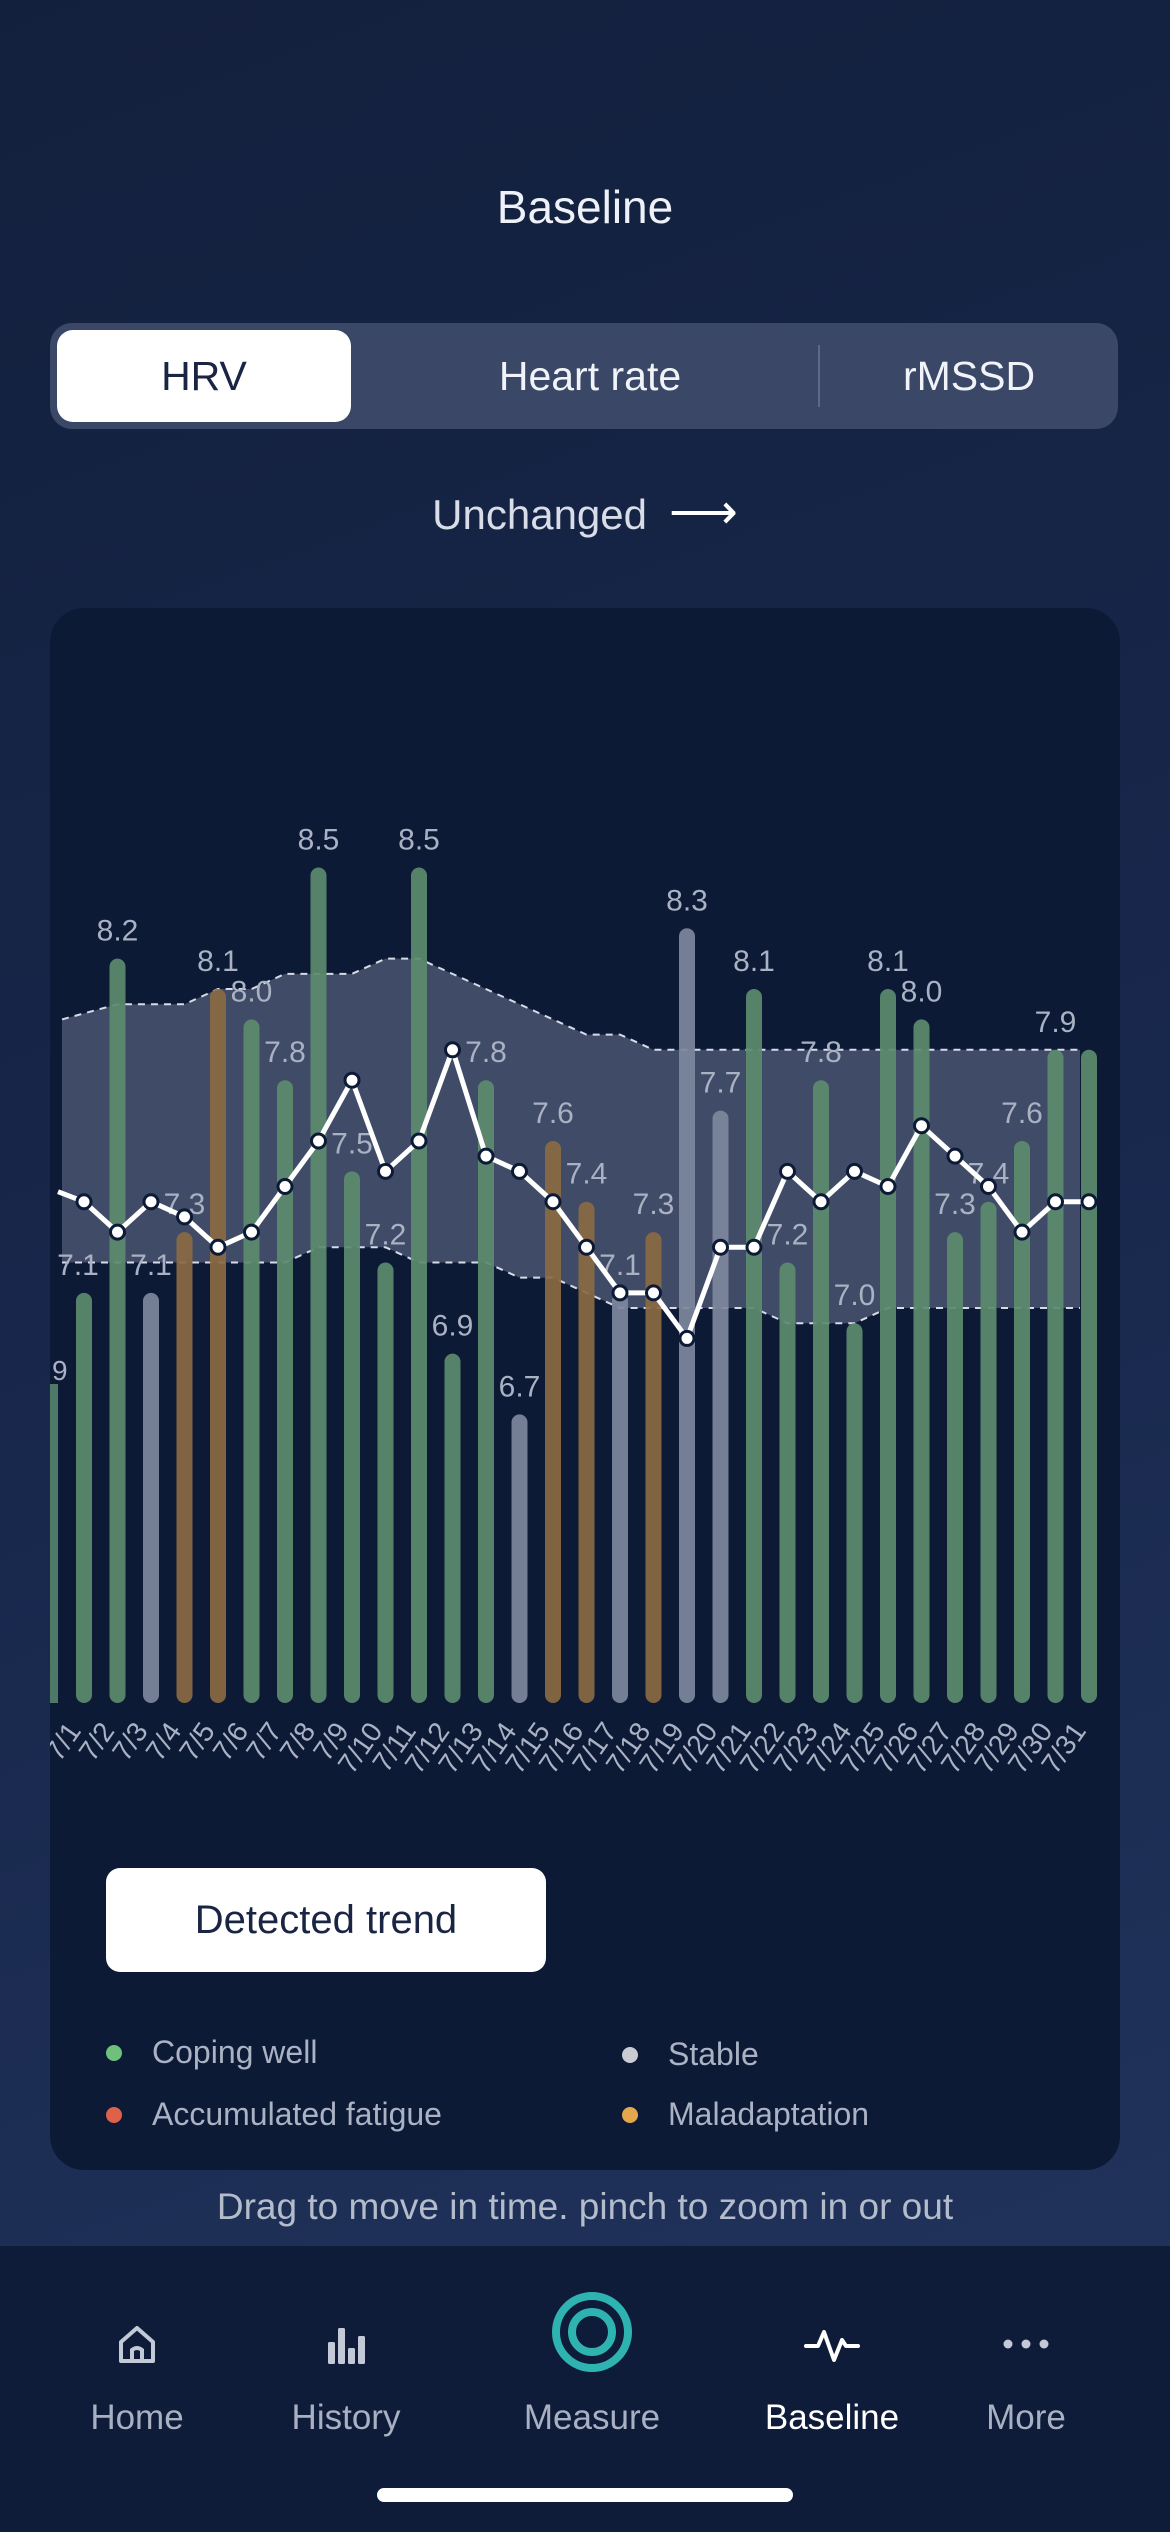 The image size is (1170, 2532). Describe the element at coordinates (204, 376) in the screenshot. I see `segment-hrv: HRV` at that location.